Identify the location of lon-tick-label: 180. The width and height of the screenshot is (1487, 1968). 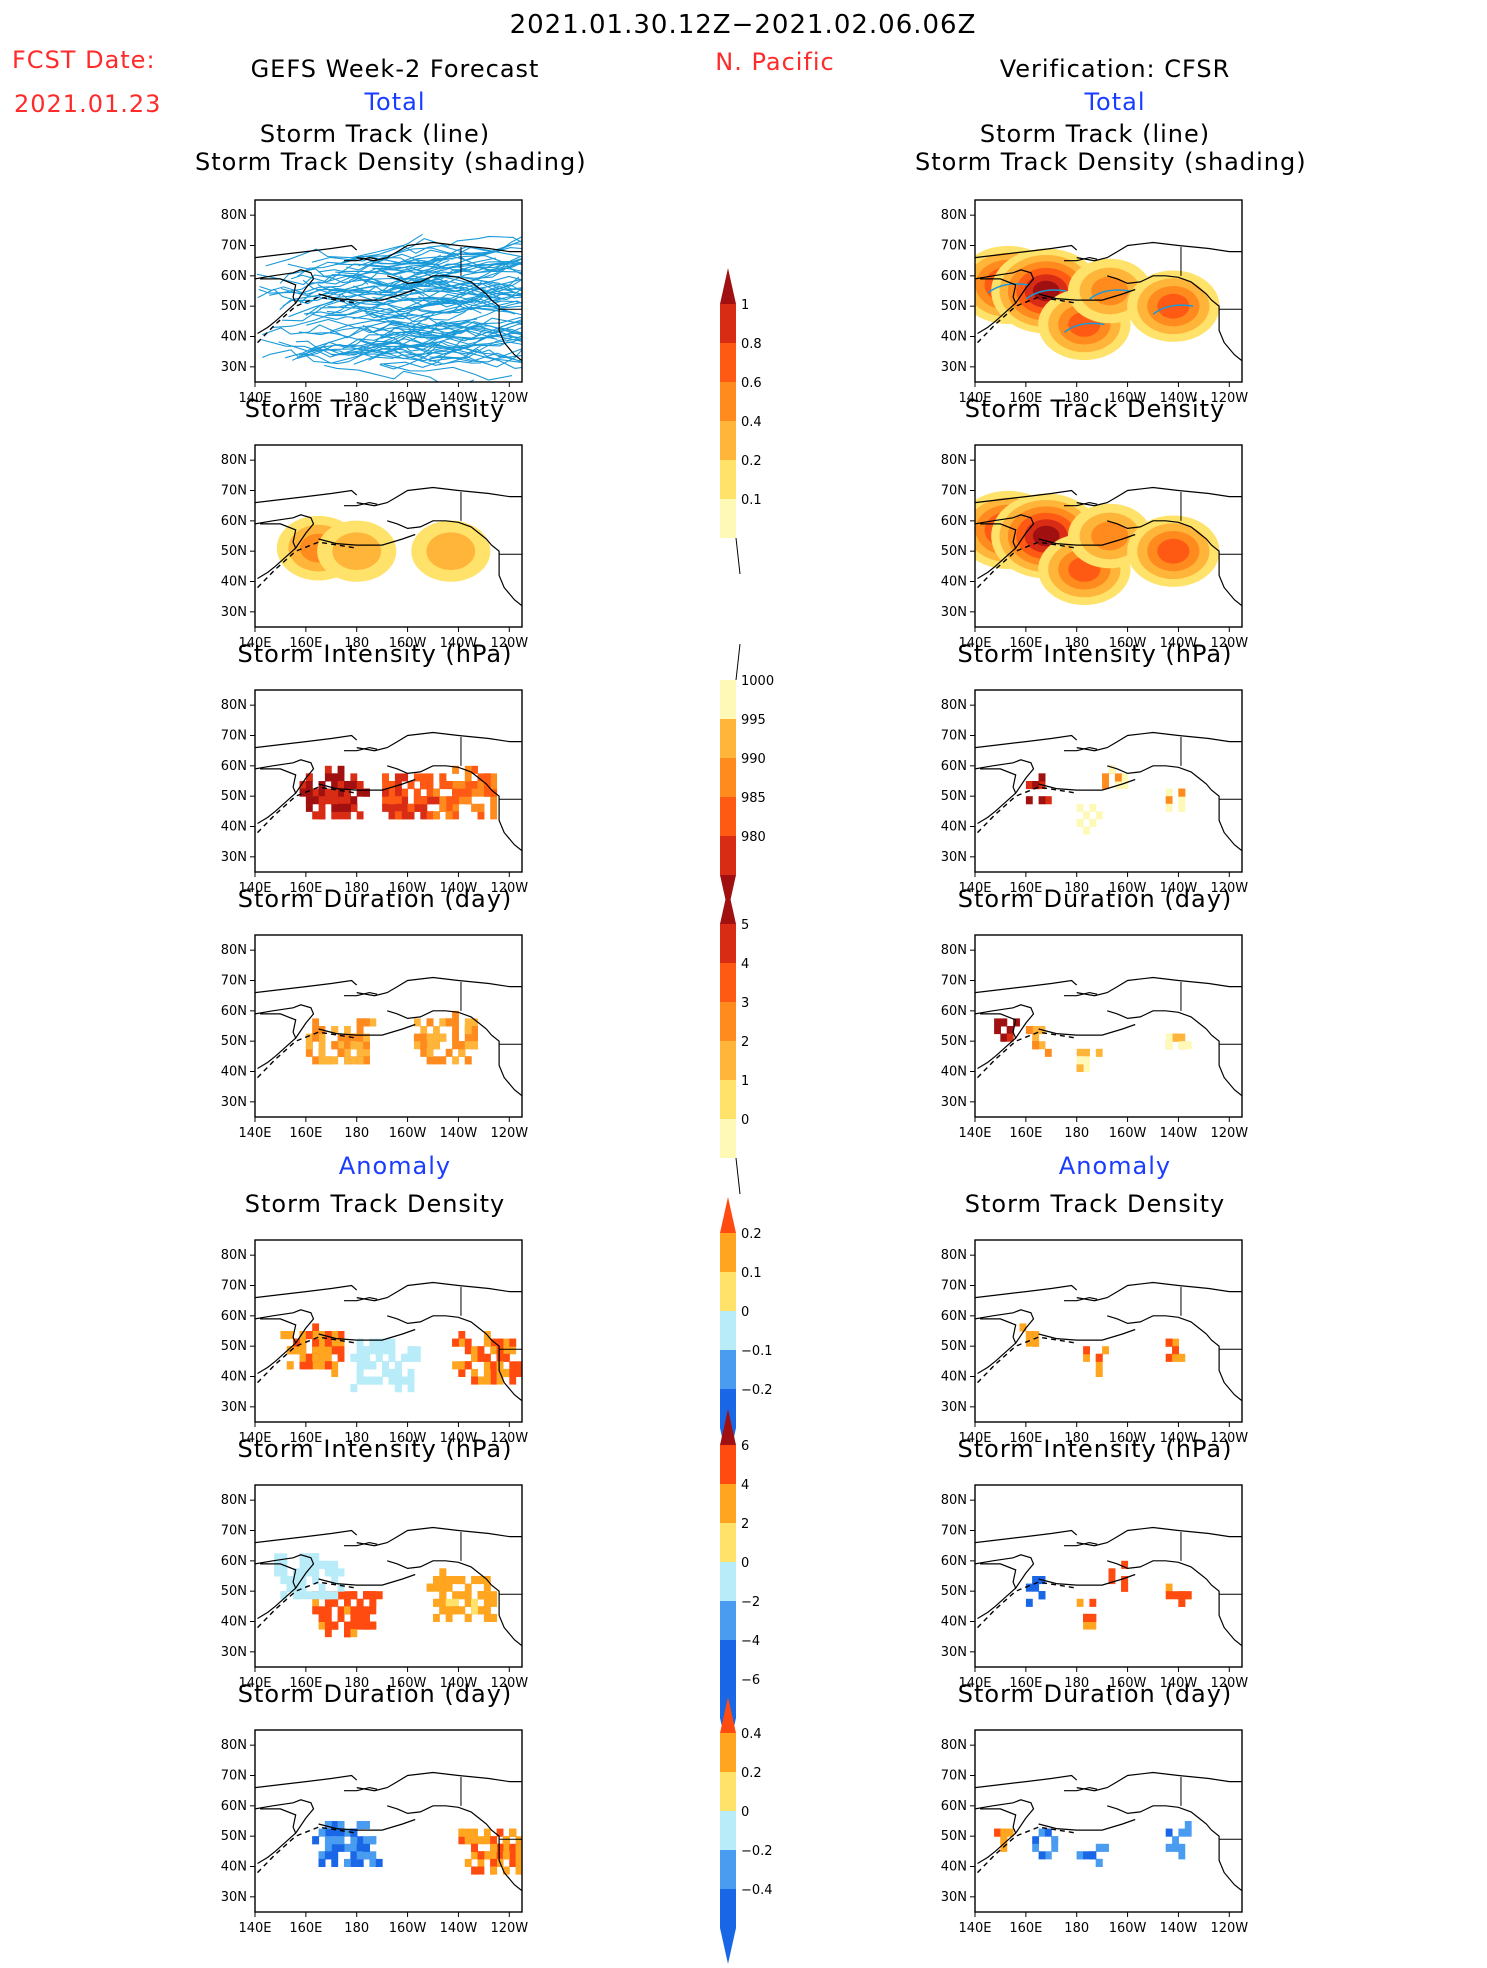
(356, 1683).